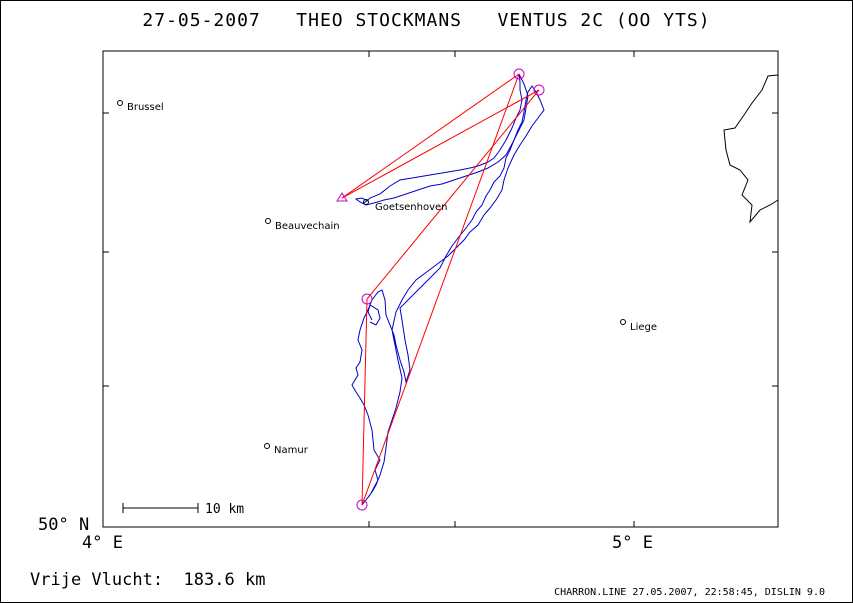 Image resolution: width=853 pixels, height=603 pixels. I want to click on flight-track-north, so click(441, 139).